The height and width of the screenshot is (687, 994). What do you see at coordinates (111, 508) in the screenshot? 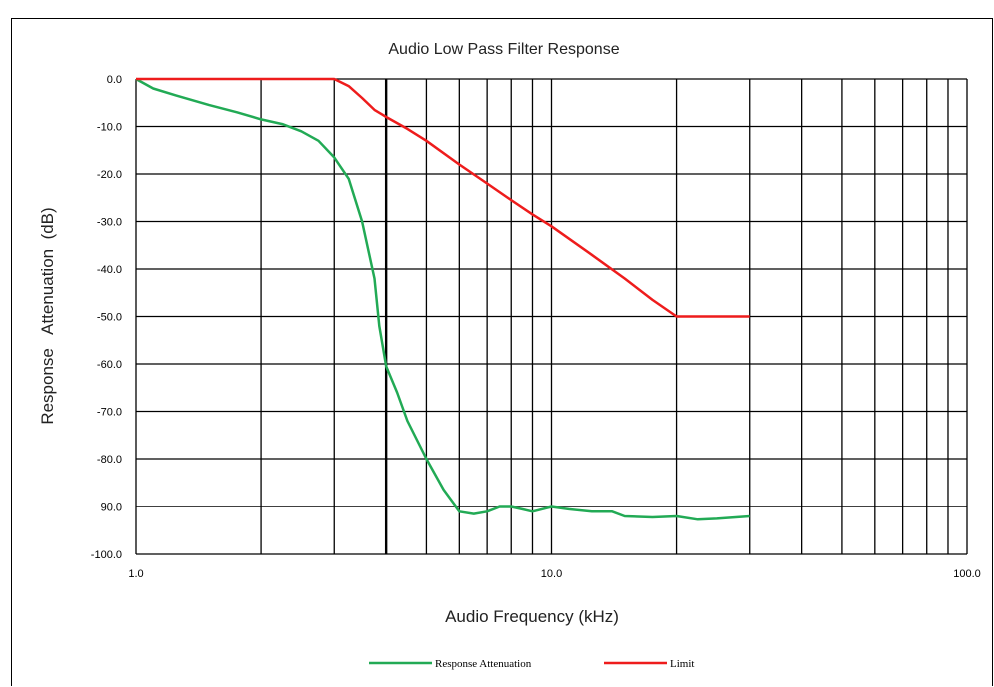
I see `y-tick-label: 90.0` at bounding box center [111, 508].